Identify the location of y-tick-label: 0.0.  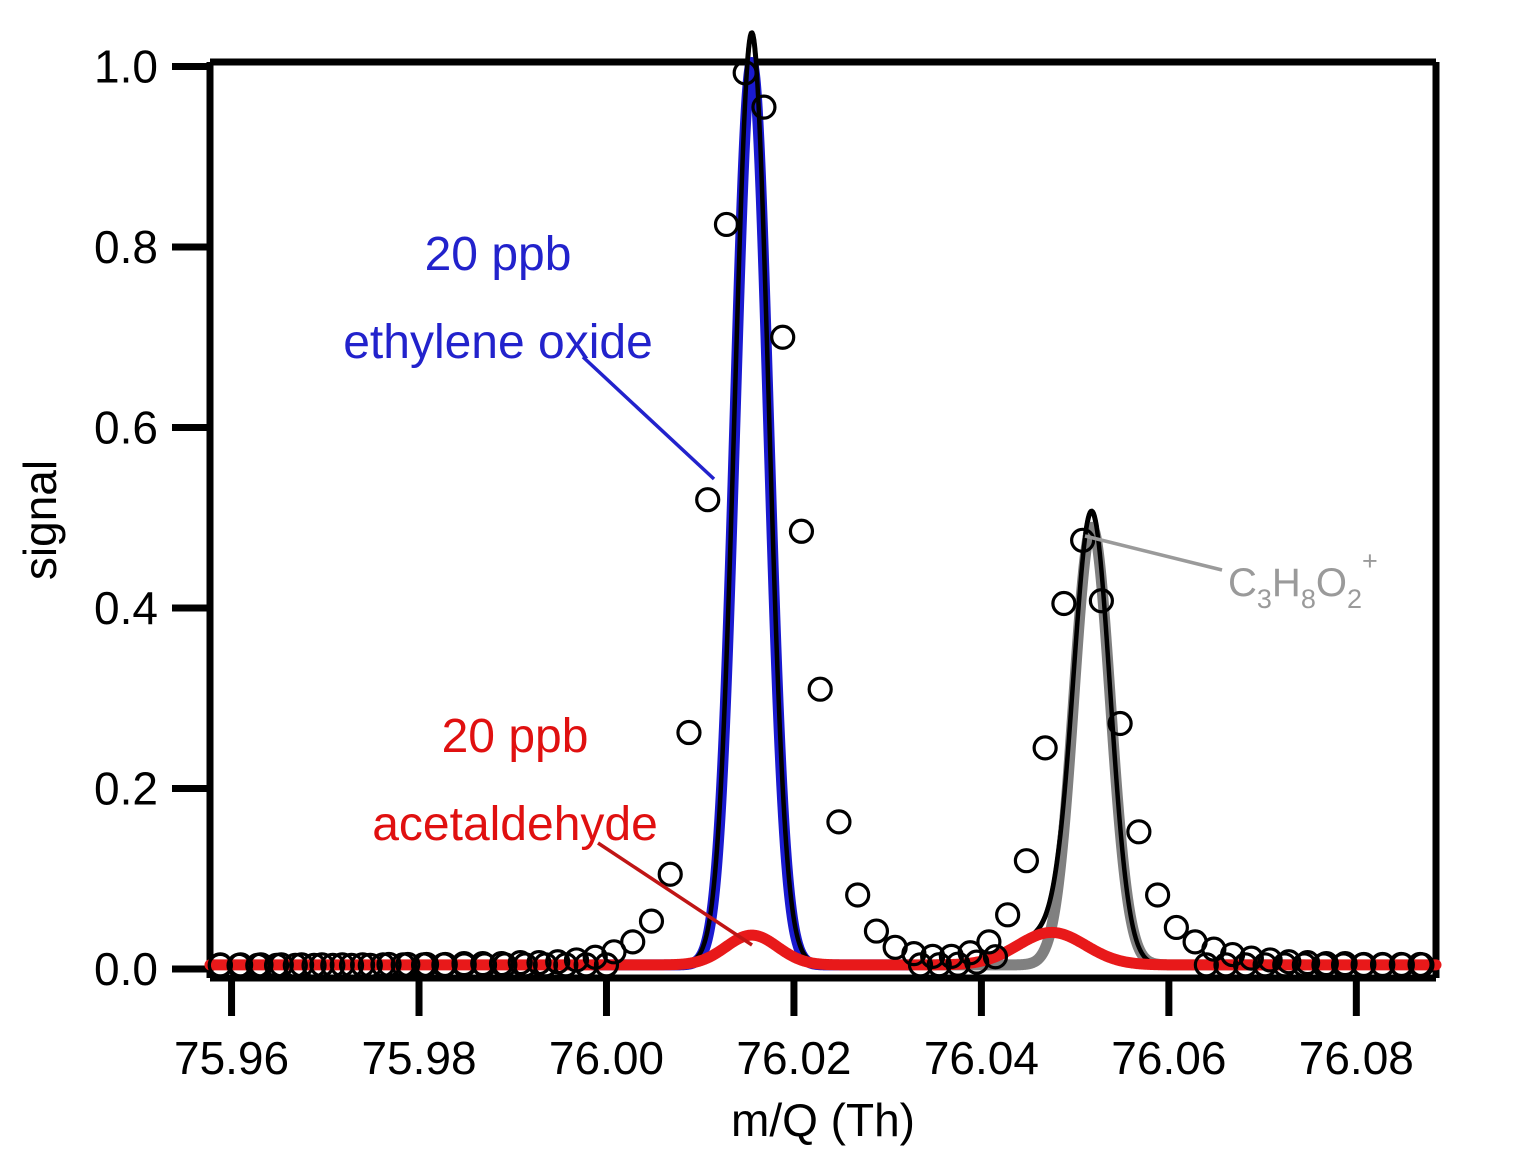
(126, 969).